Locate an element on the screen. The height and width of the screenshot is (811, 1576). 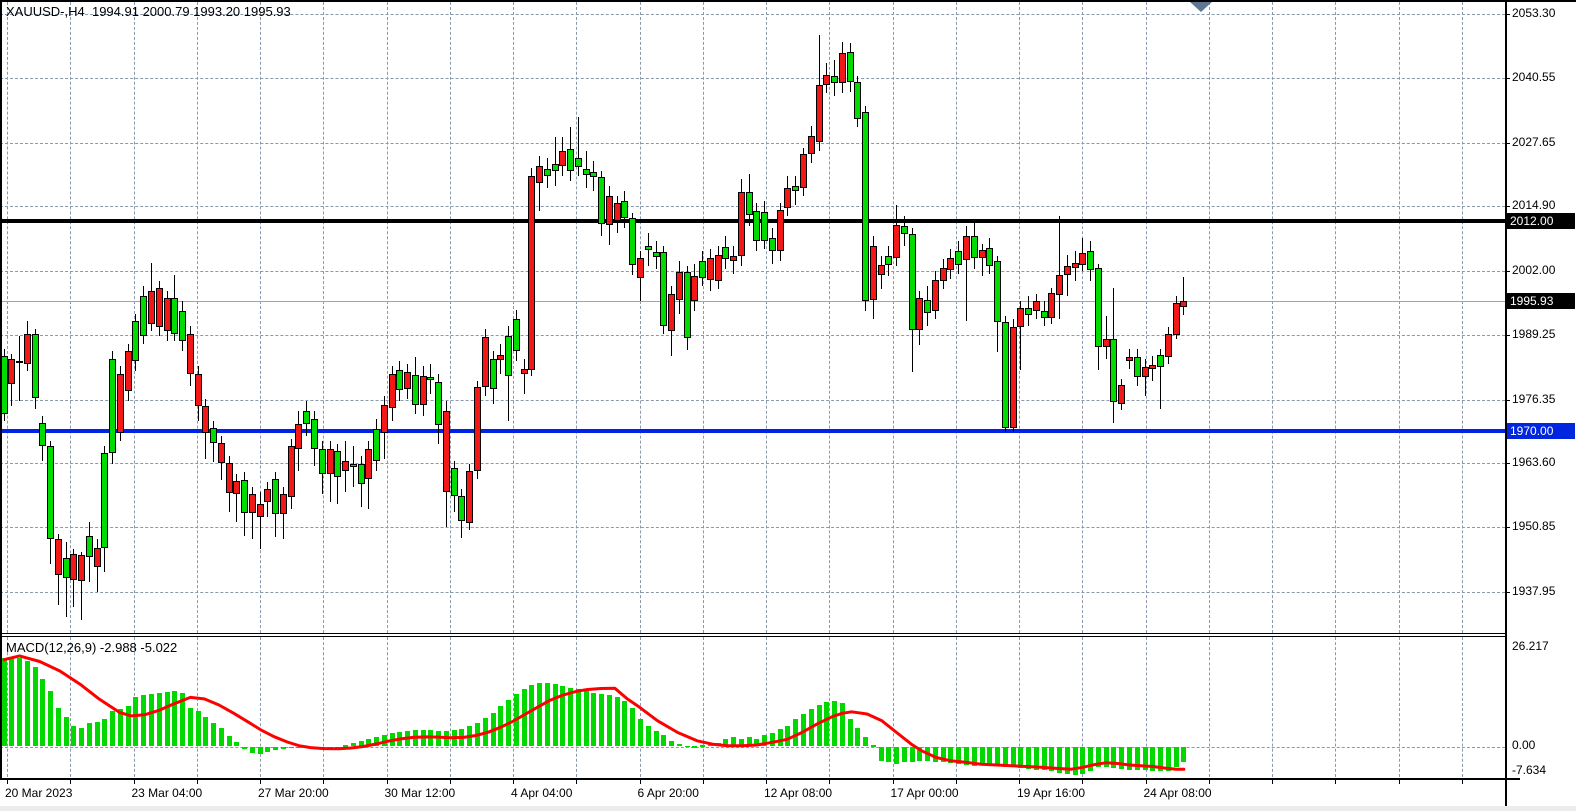
price-axis-border is located at coordinates (1506, 403).